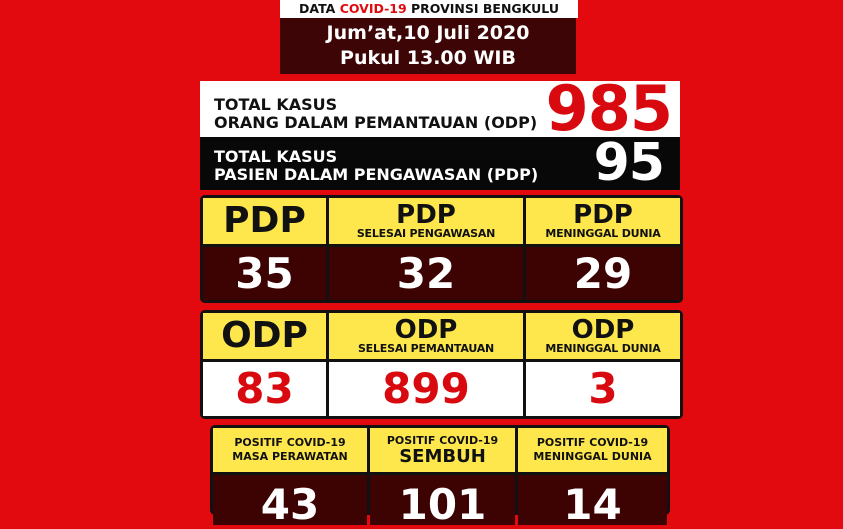  I want to click on header-subtitle: SELESAI PEMANTAUAN, so click(426, 348).